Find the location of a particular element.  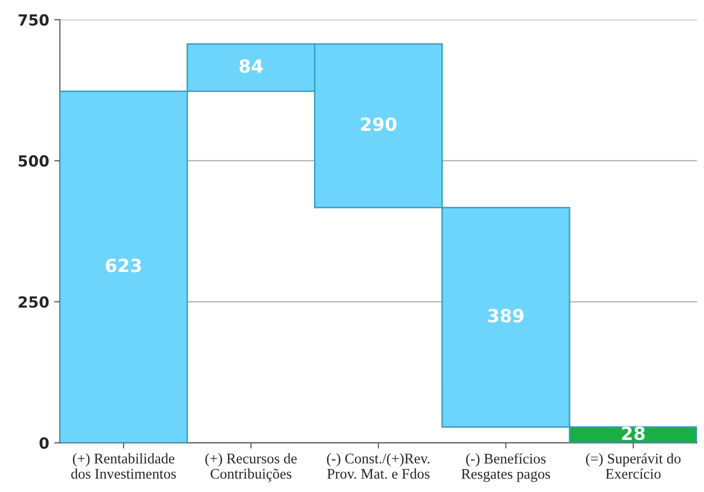

x-tick-label: (+) Rentabilidade dos Investimentos is located at coordinates (123, 466).